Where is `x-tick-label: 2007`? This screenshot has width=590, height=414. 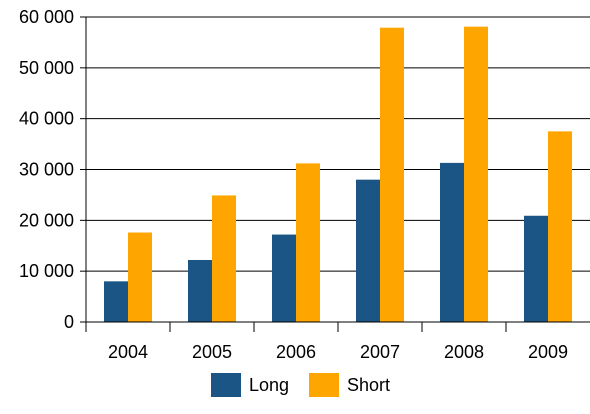 x-tick-label: 2007 is located at coordinates (380, 352).